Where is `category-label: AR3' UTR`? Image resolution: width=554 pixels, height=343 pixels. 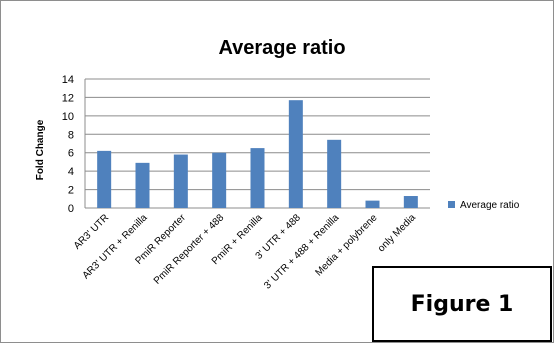 category-label: AR3' UTR is located at coordinates (91, 231).